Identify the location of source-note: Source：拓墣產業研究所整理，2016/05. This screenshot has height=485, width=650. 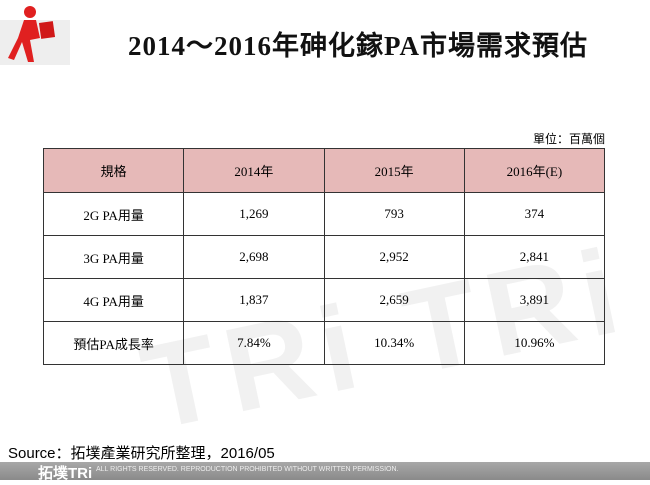
(141, 453).